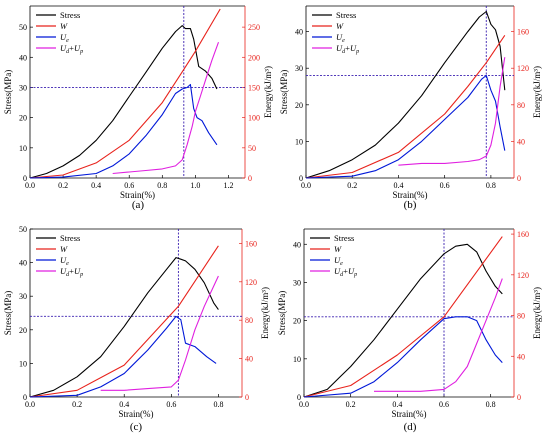 Image resolution: width=550 pixels, height=441 pixels. Describe the element at coordinates (410, 205) in the screenshot. I see `panel-label: (b)` at that location.